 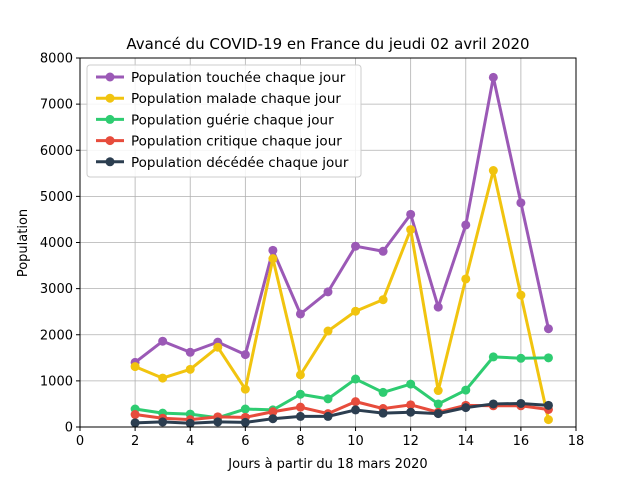 I want to click on legend-label: Population touchée chaque jour, so click(x=238, y=78).